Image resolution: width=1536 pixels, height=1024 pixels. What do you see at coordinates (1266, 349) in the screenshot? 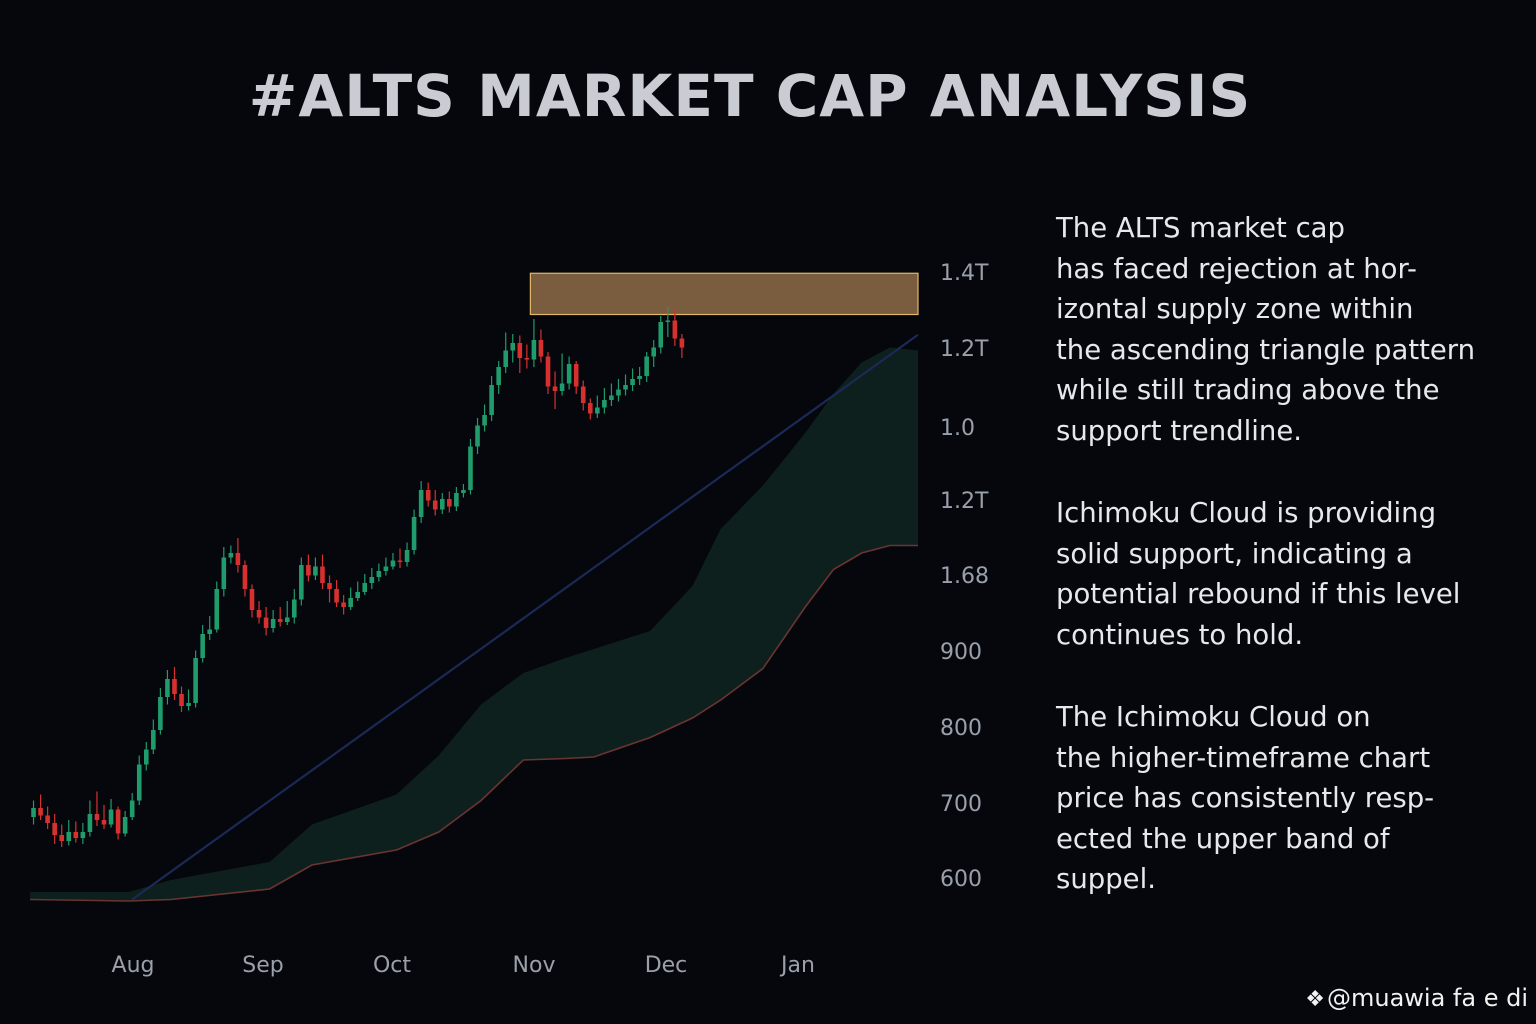
I see `note-line: the ascending triangle pattern` at bounding box center [1266, 349].